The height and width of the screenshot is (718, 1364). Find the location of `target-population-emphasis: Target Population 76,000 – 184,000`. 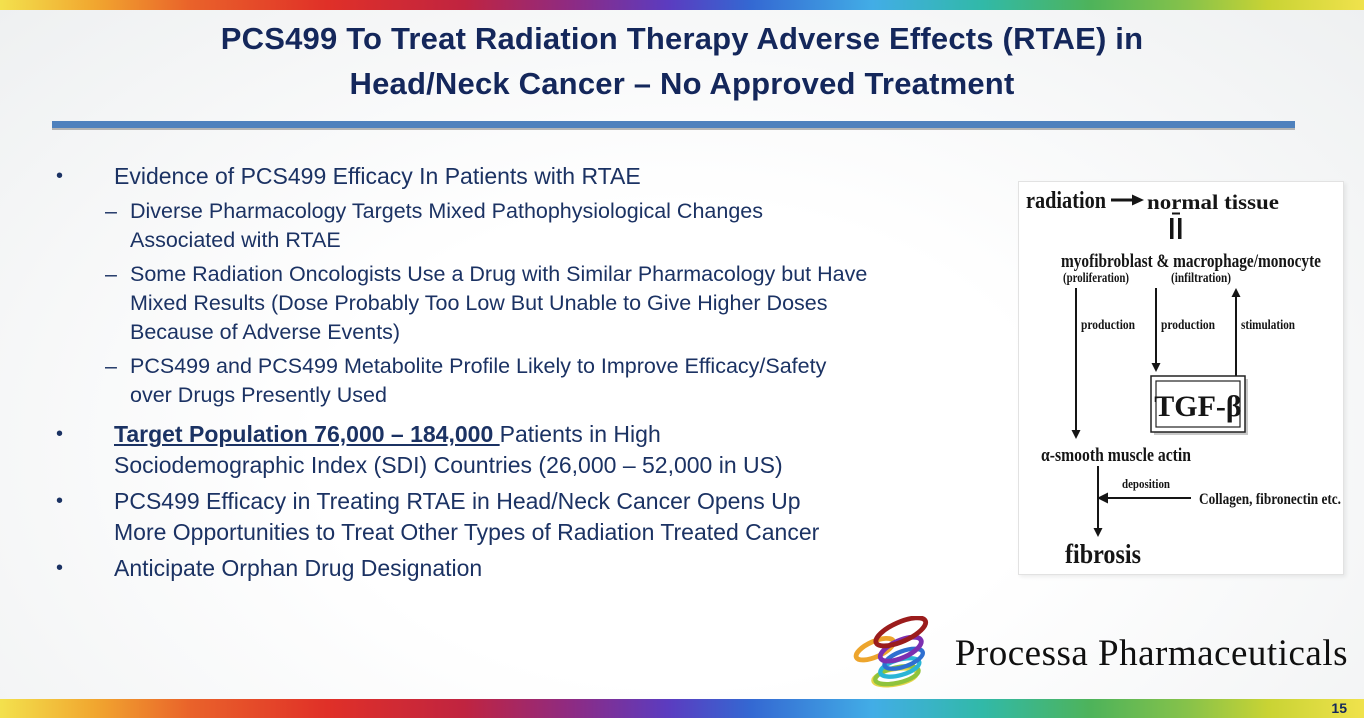

target-population-emphasis: Target Population 76,000 – 184,000 is located at coordinates (307, 434).